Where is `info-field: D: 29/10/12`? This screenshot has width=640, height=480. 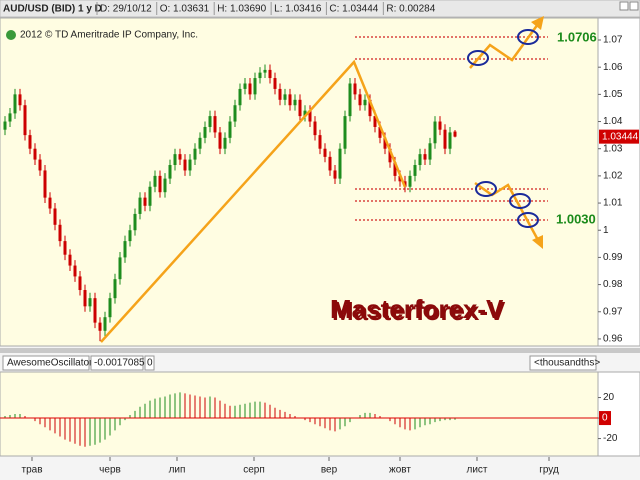 info-field: D: 29/10/12 is located at coordinates (126, 9).